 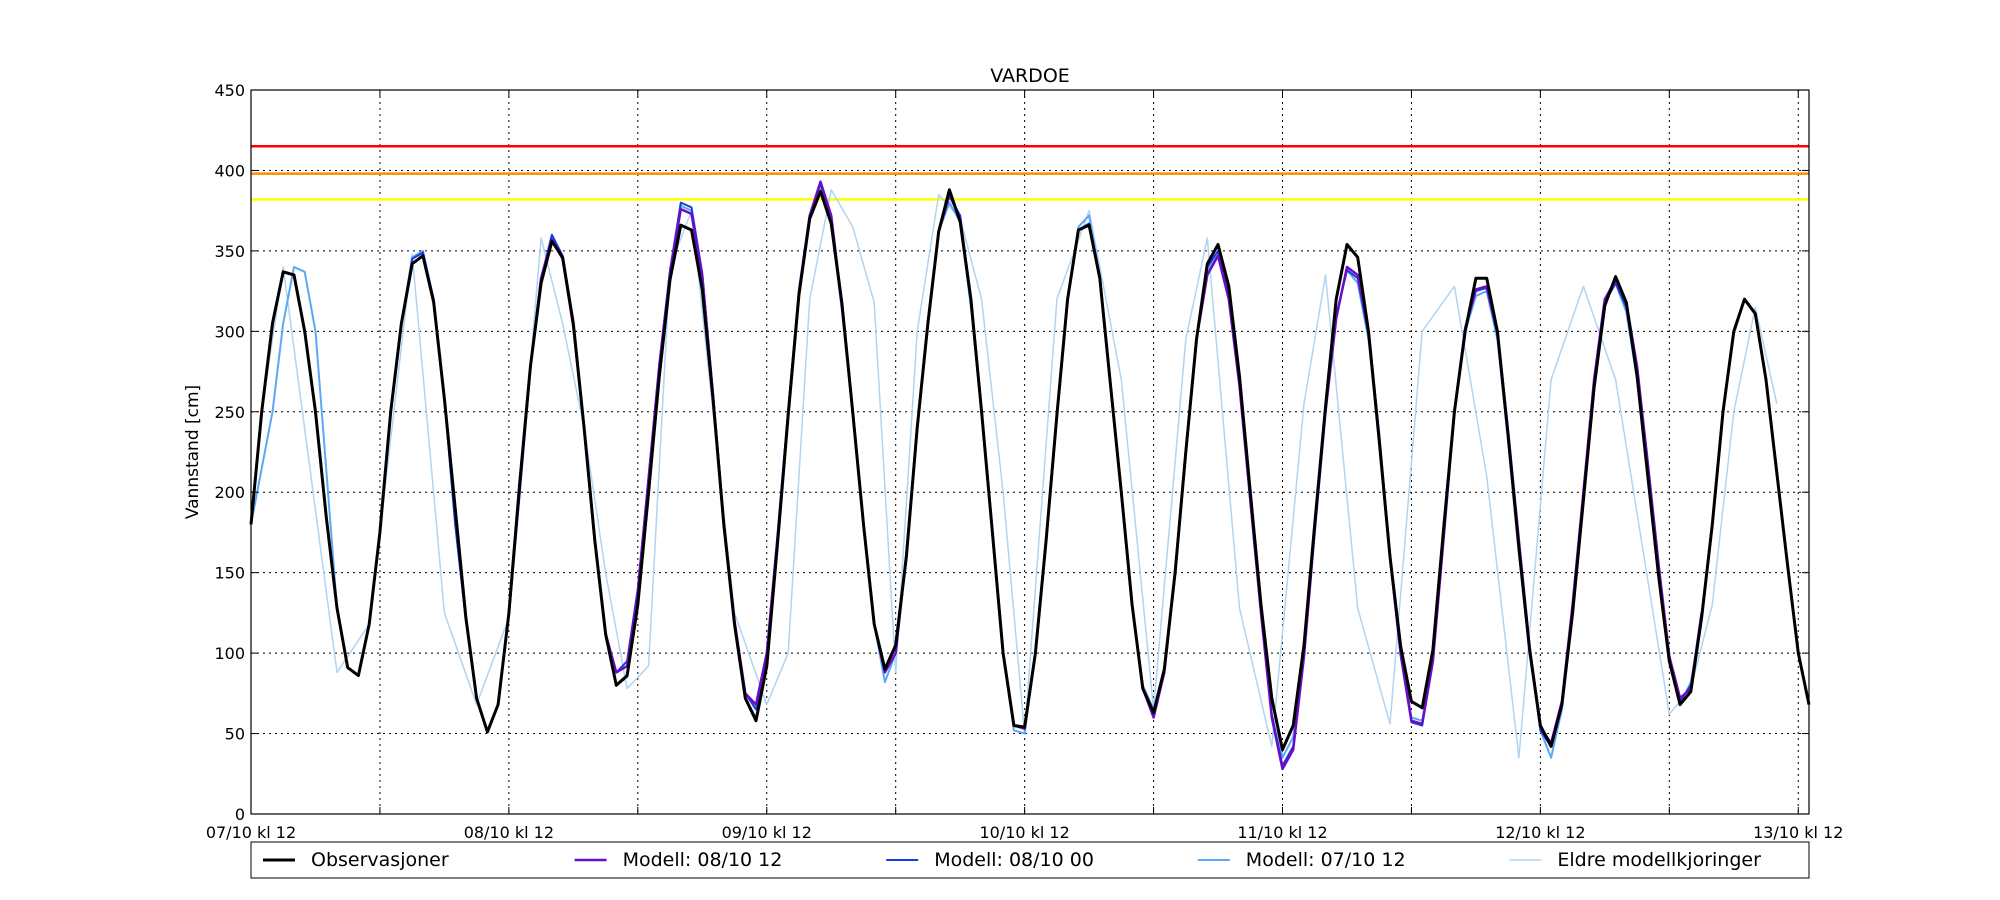 What do you see at coordinates (1659, 860) in the screenshot?
I see `legend-entry: Eldre modellkjoringer` at bounding box center [1659, 860].